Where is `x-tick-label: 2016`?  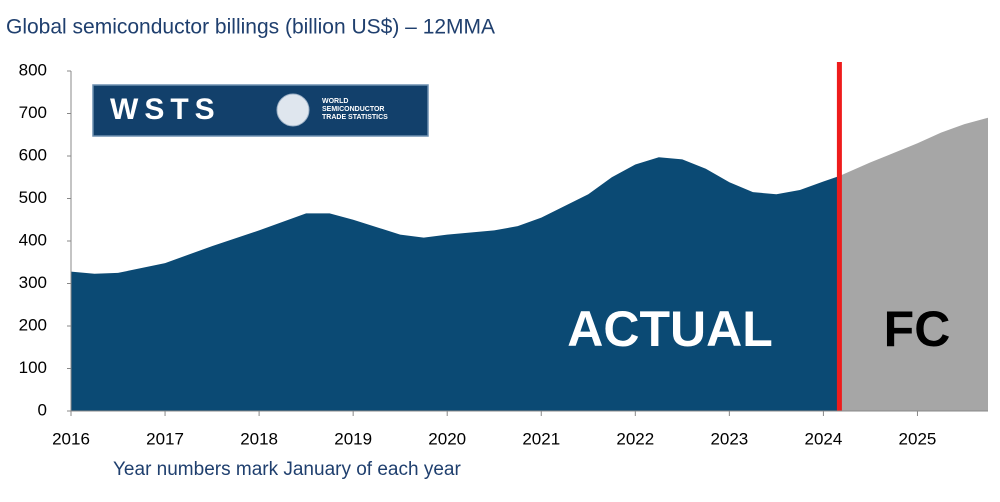
x-tick-label: 2016 is located at coordinates (71, 438).